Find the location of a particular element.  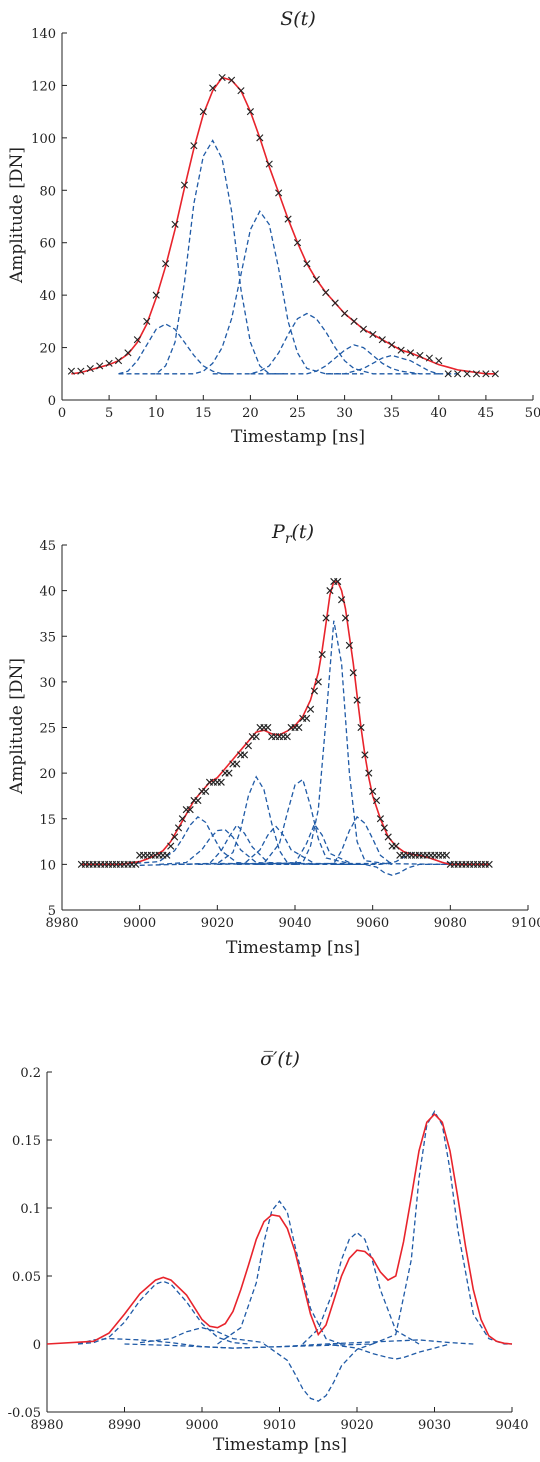

plot-s-x-tick-label: 30 is located at coordinates (344, 413).